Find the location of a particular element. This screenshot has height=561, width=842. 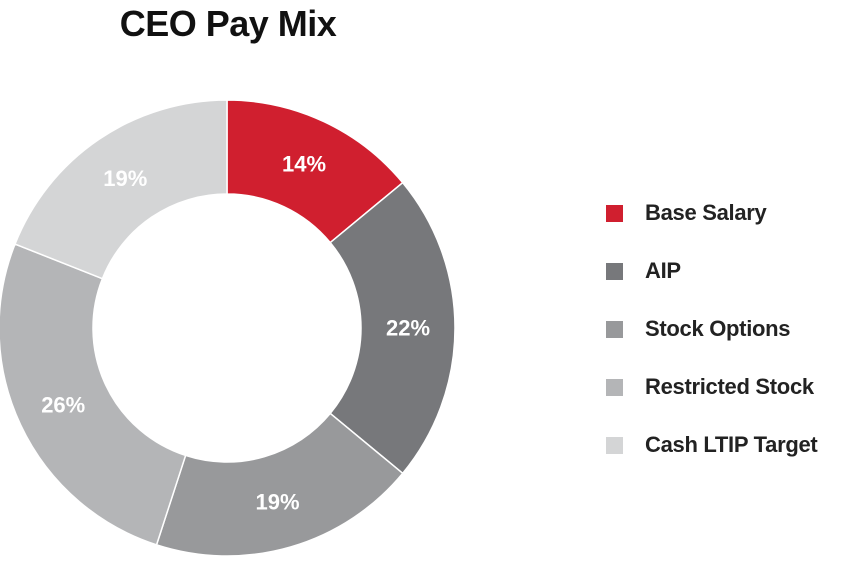

slice-label-base-salary: 14% is located at coordinates (304, 164).